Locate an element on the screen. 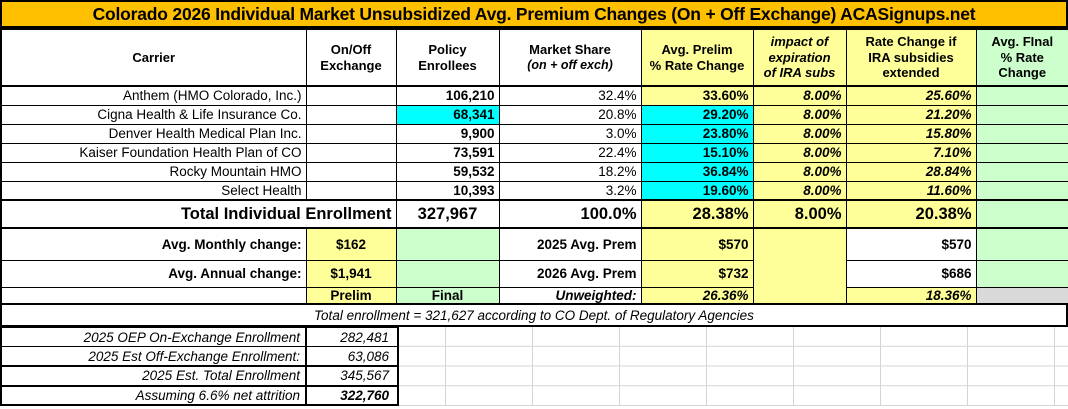 Image resolution: width=1068 pixels, height=409 pixels. carrier-name: Kaiser Foundation Health Plan of CO is located at coordinates (153, 152).